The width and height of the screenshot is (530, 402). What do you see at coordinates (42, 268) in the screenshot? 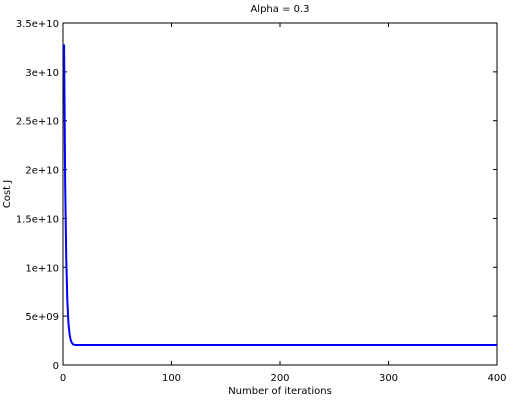
I see `y-tick-label: 1e+10` at bounding box center [42, 268].